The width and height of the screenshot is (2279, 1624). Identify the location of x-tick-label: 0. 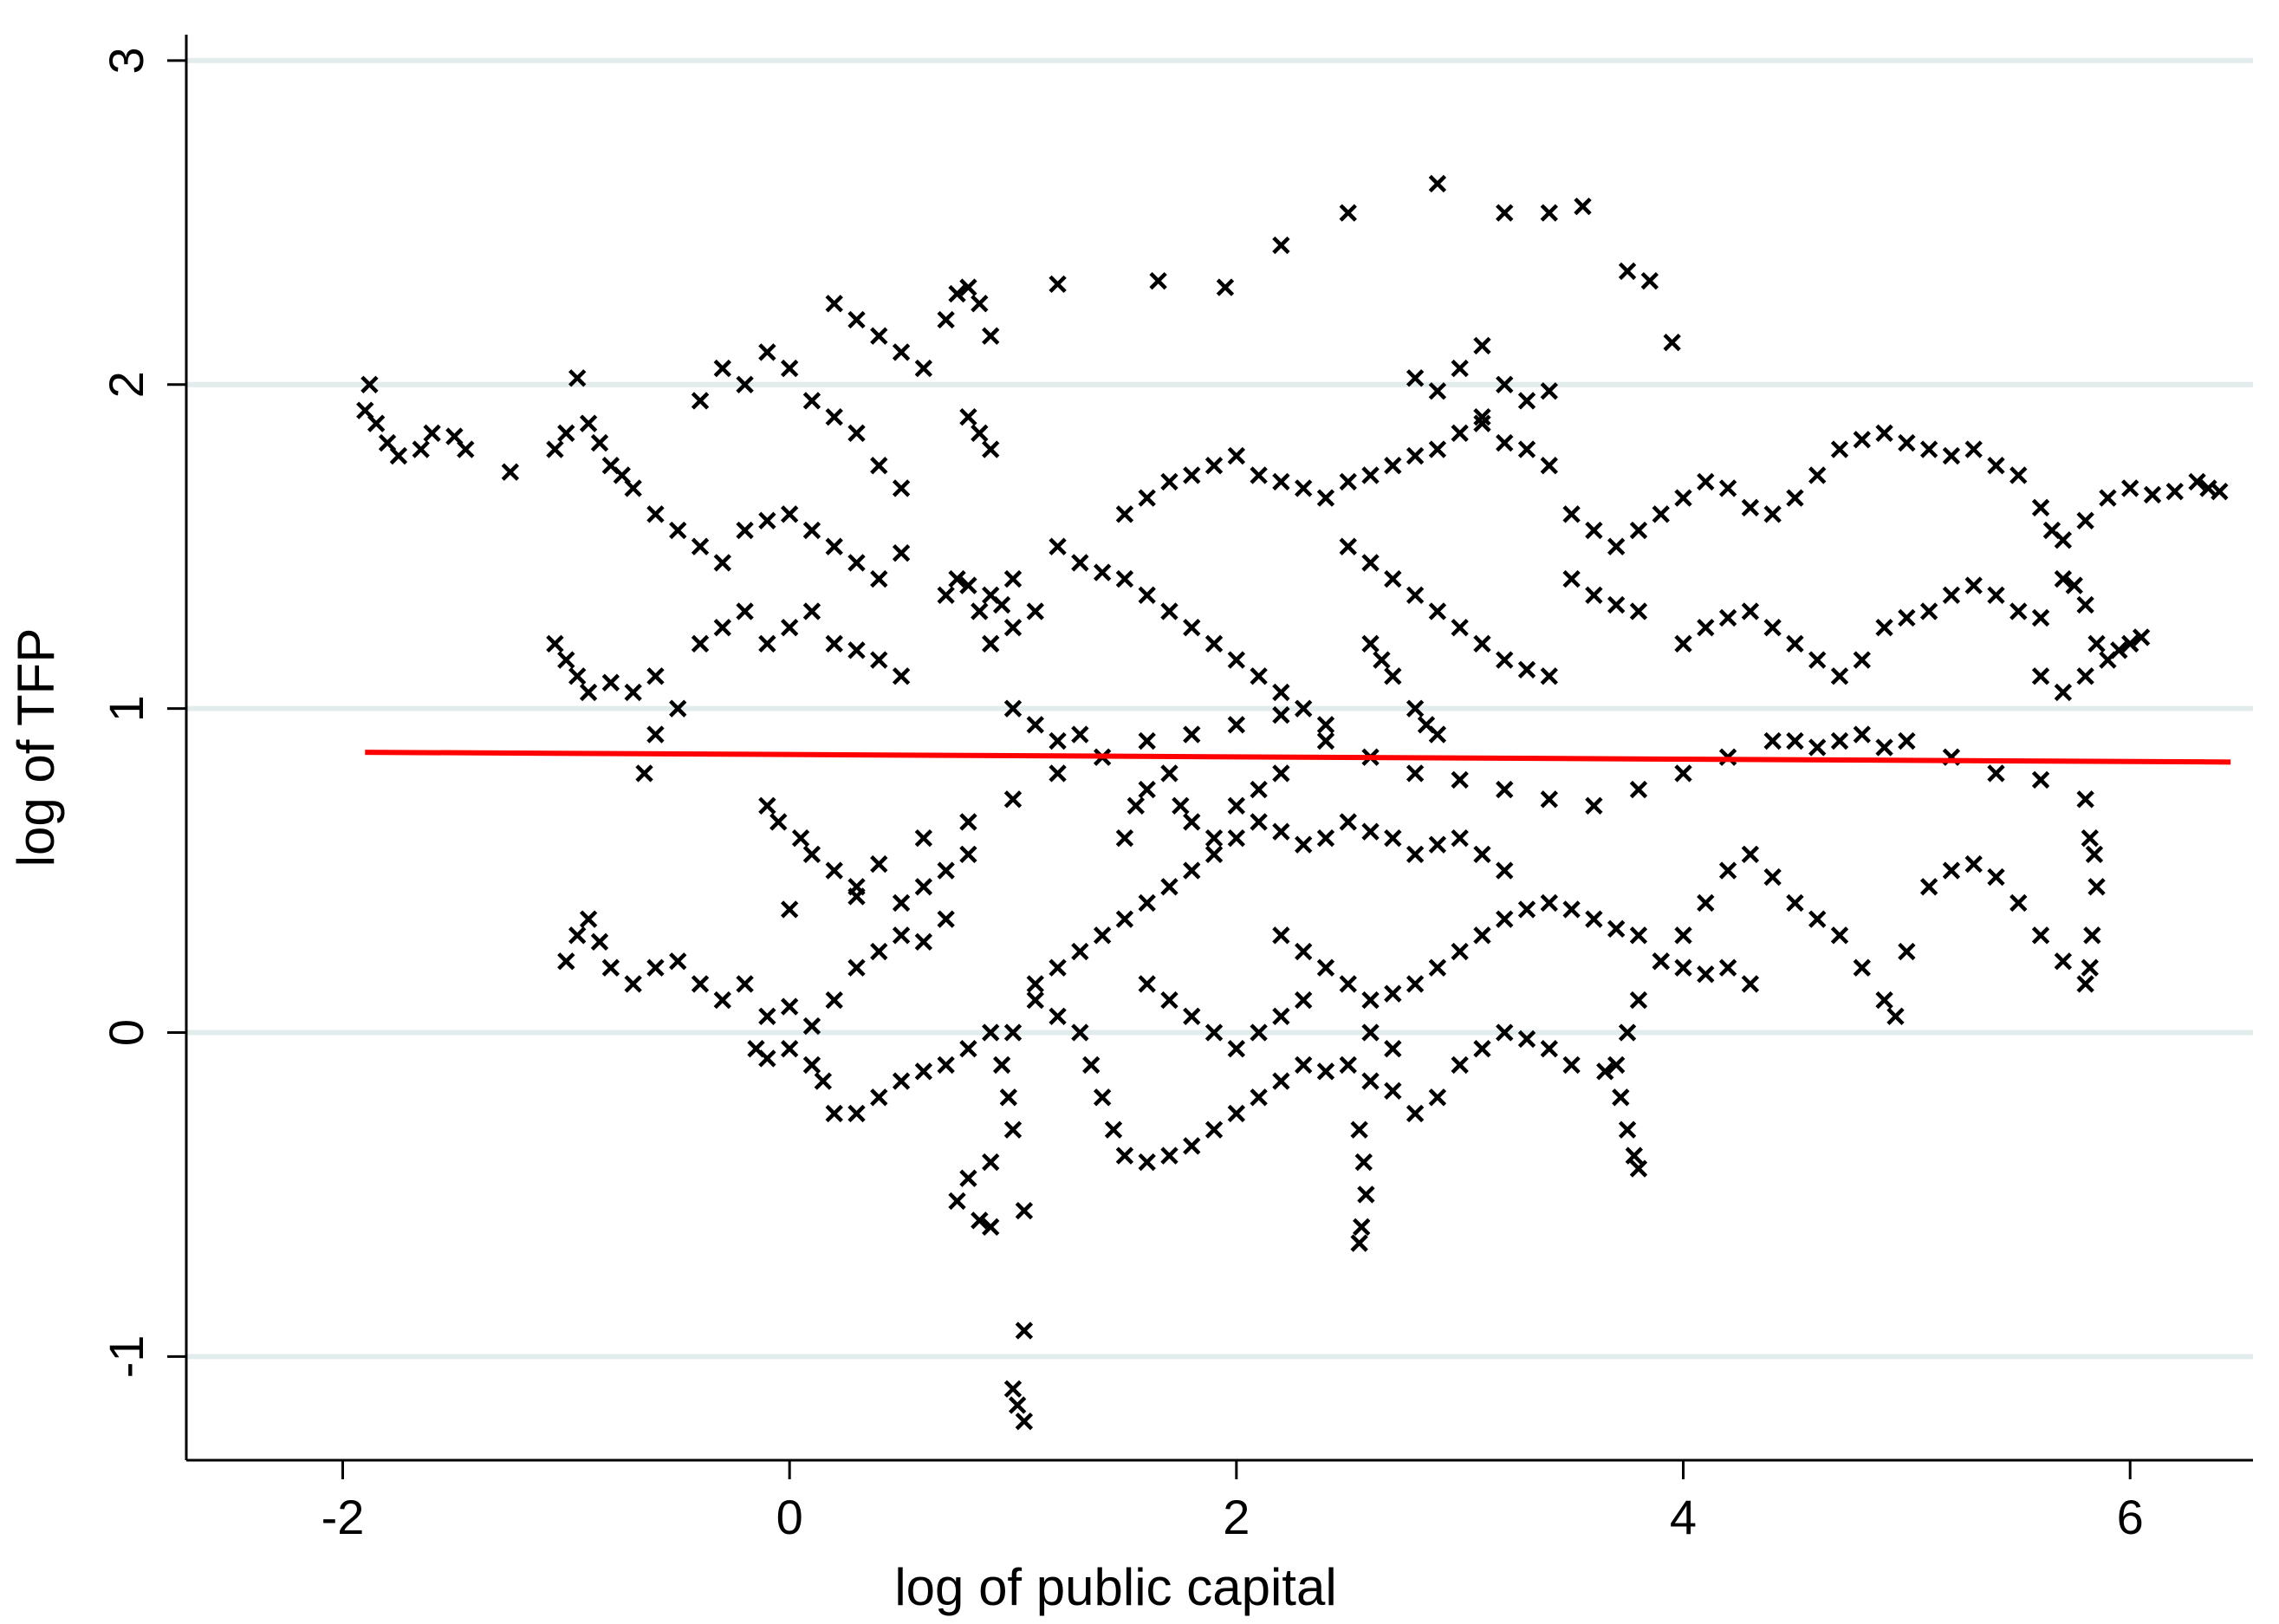
(789, 1517).